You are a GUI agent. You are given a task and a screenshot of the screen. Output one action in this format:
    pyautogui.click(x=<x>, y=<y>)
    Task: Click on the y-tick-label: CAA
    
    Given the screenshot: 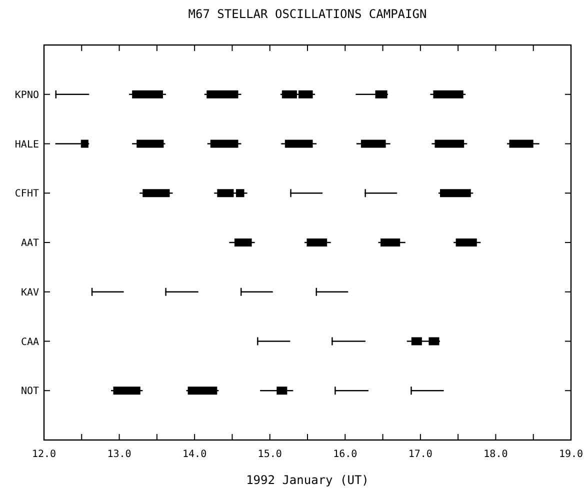 What is the action you would take?
    pyautogui.click(x=29, y=342)
    